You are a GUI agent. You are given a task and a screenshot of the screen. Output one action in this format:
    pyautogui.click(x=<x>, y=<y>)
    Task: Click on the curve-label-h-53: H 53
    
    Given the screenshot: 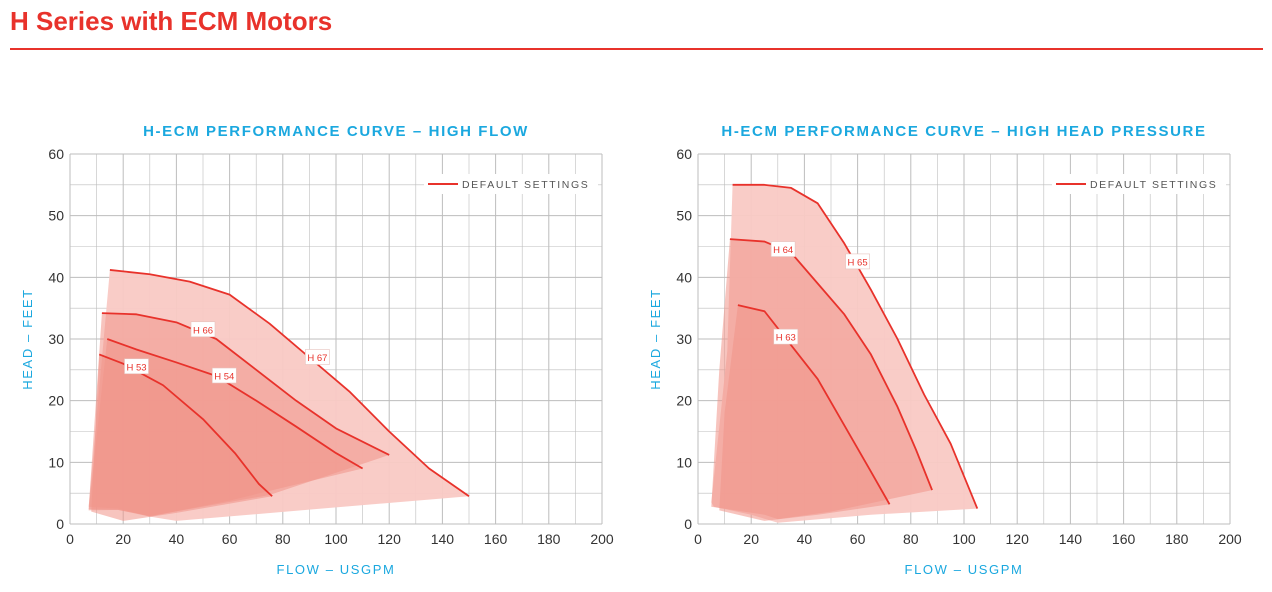 What is the action you would take?
    pyautogui.click(x=136, y=366)
    